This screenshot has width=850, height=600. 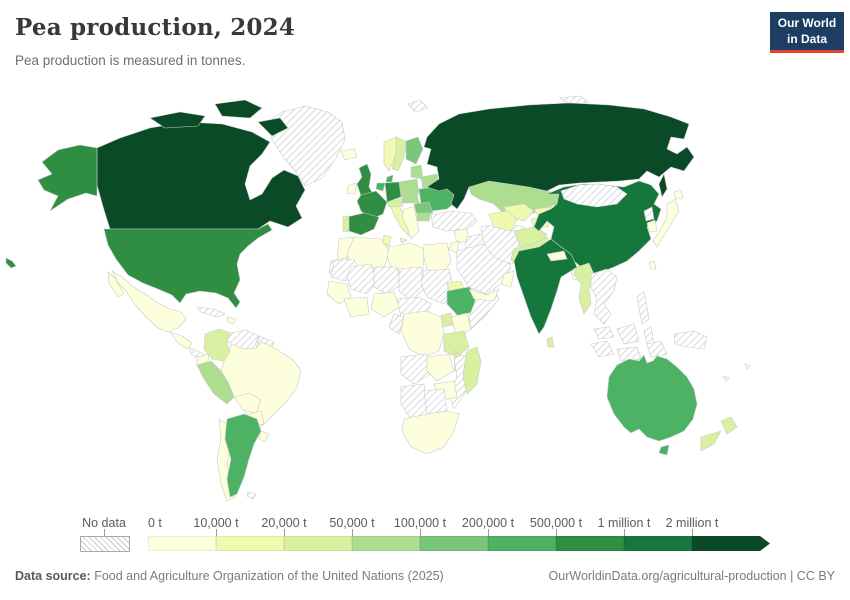 What do you see at coordinates (395, 203) in the screenshot?
I see `country-switzerland-austria` at bounding box center [395, 203].